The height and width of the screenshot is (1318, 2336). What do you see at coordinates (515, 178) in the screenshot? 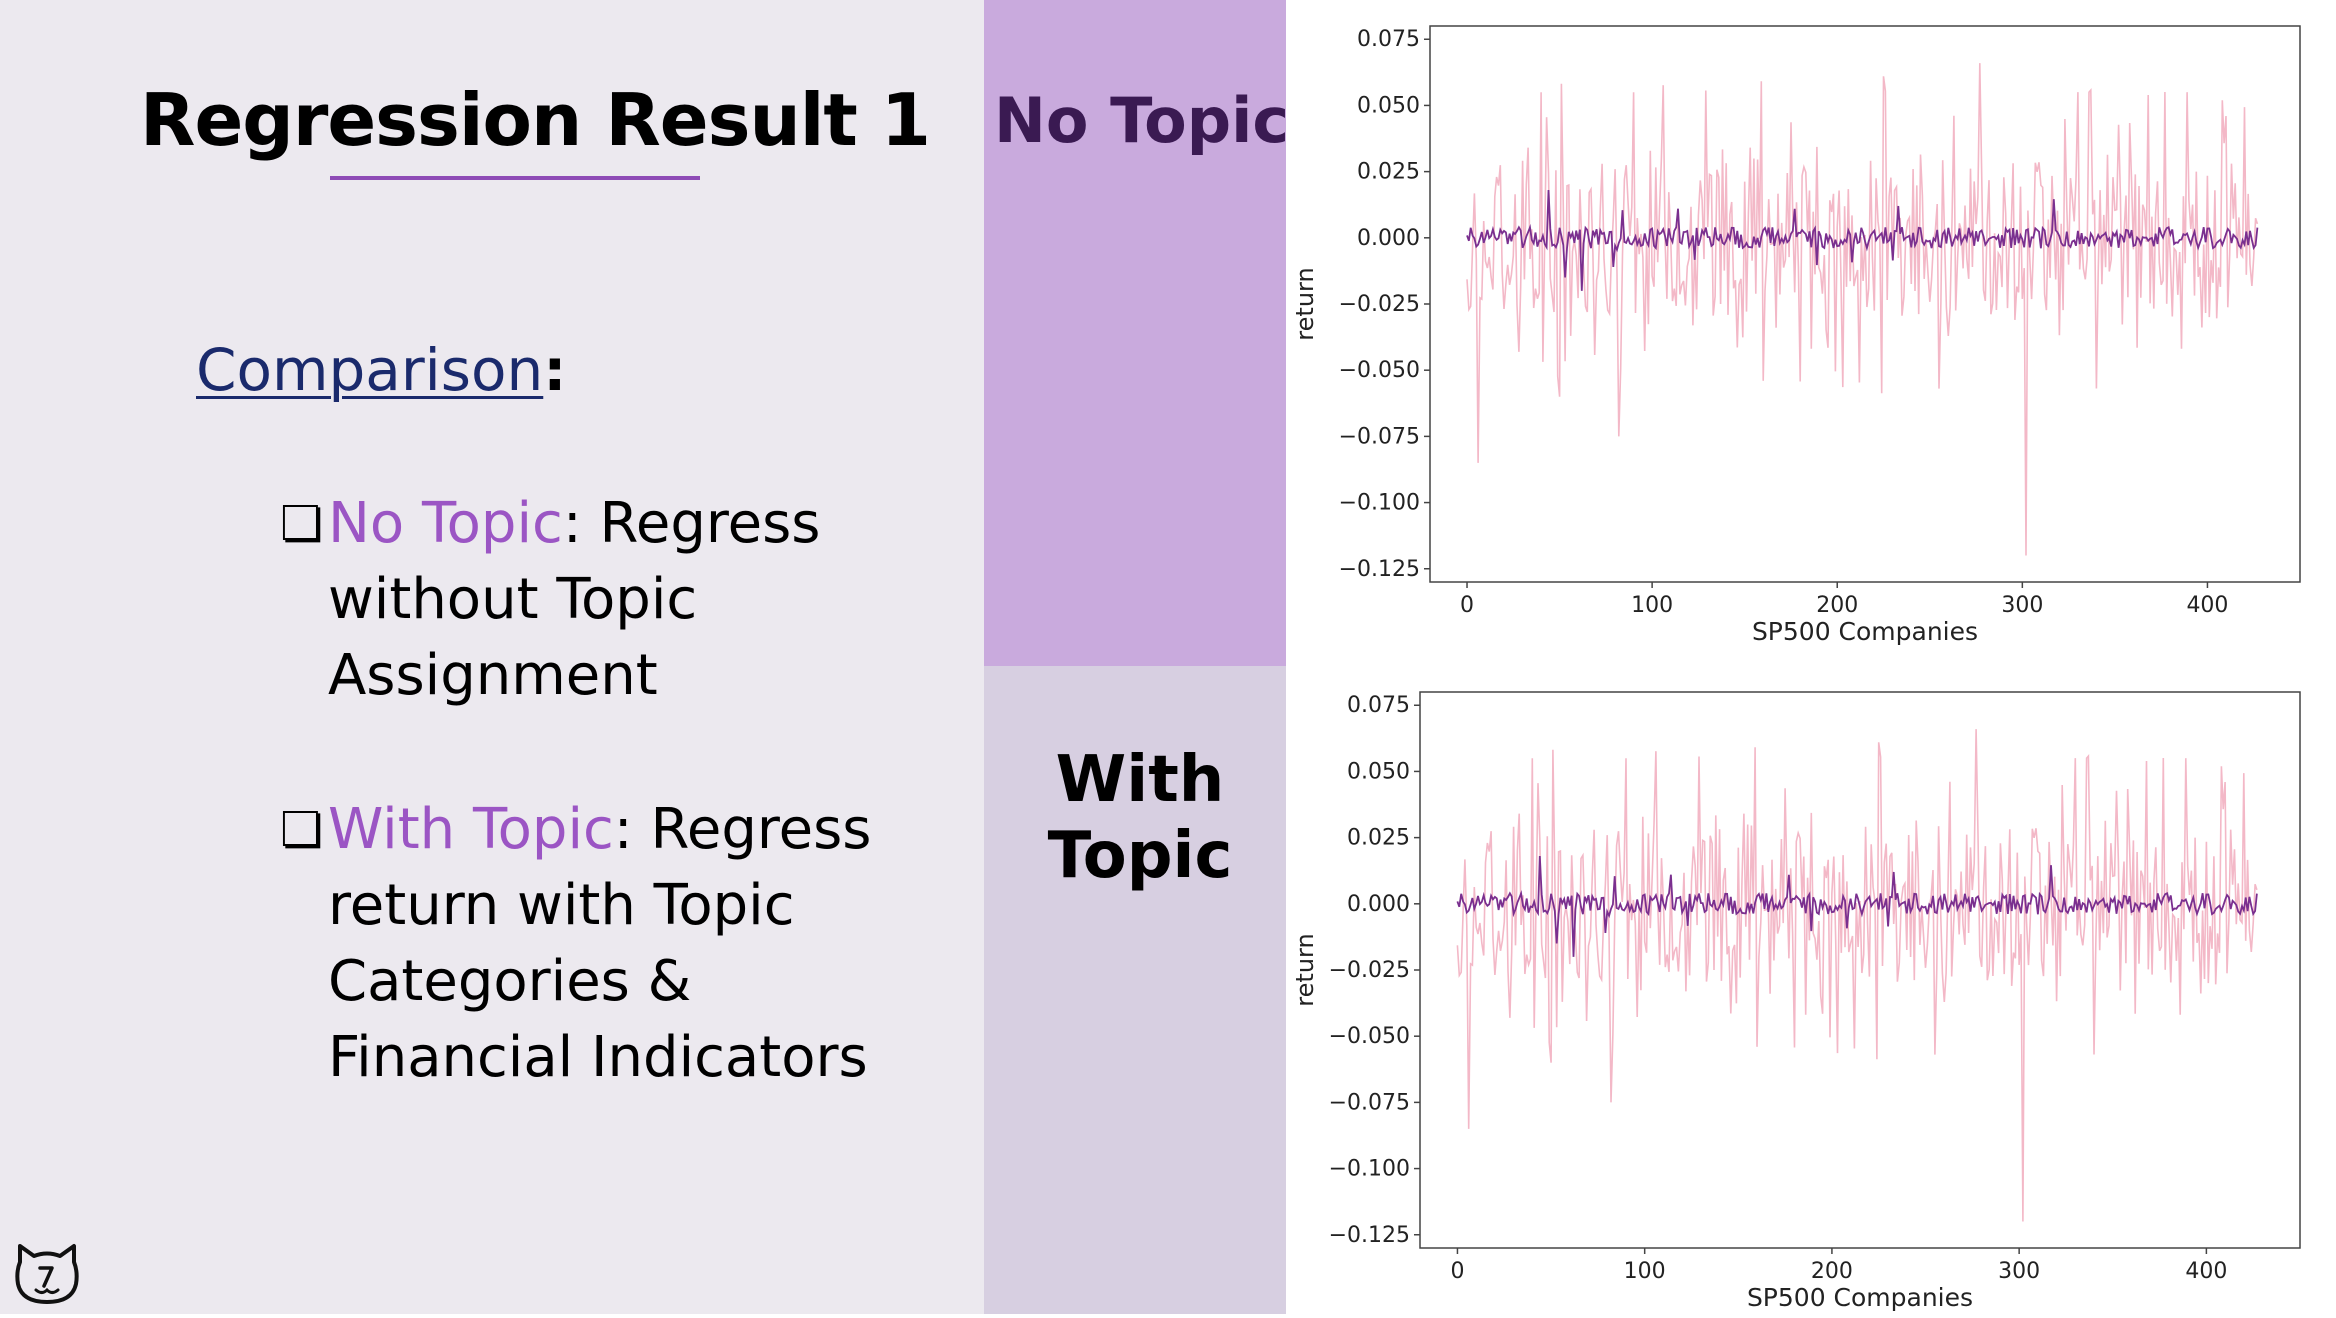
I see `title-underline` at bounding box center [515, 178].